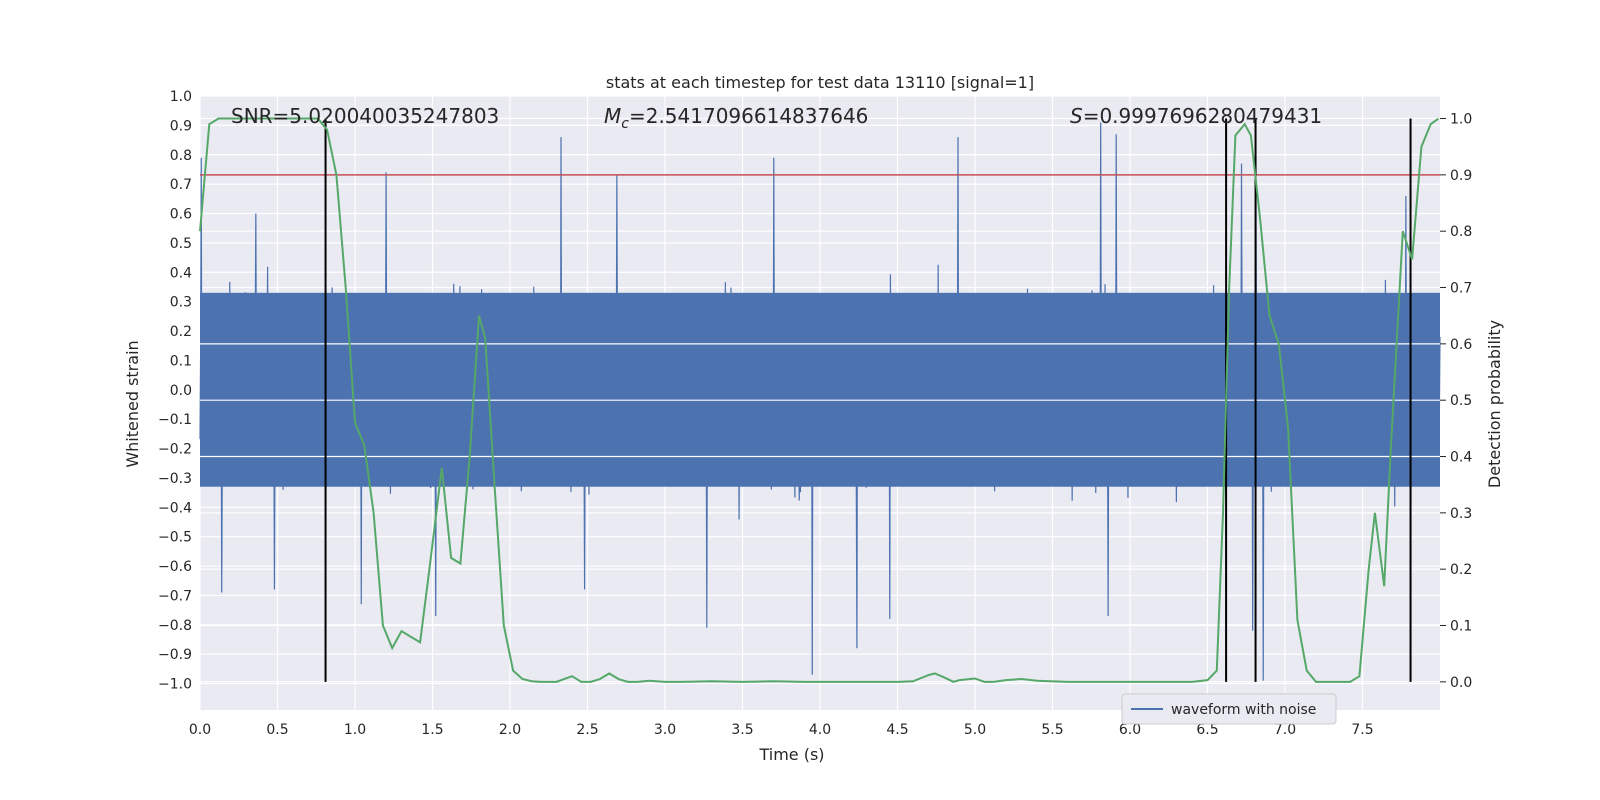 The height and width of the screenshot is (800, 1600). I want to click on y-tick-label: 0.2, so click(181, 332).